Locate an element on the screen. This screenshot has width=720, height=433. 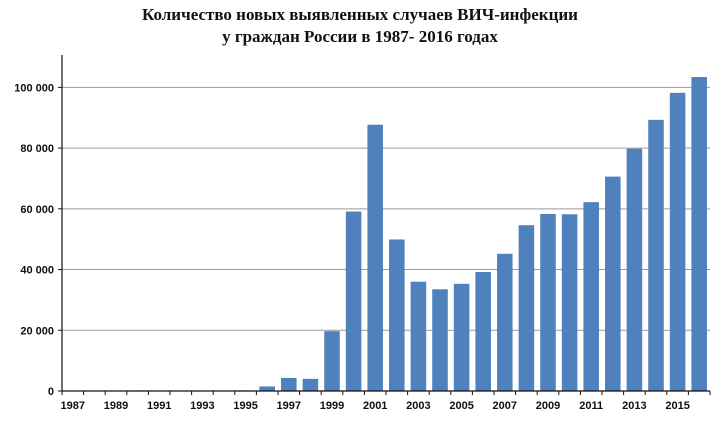
bar-2002 is located at coordinates (397, 315).